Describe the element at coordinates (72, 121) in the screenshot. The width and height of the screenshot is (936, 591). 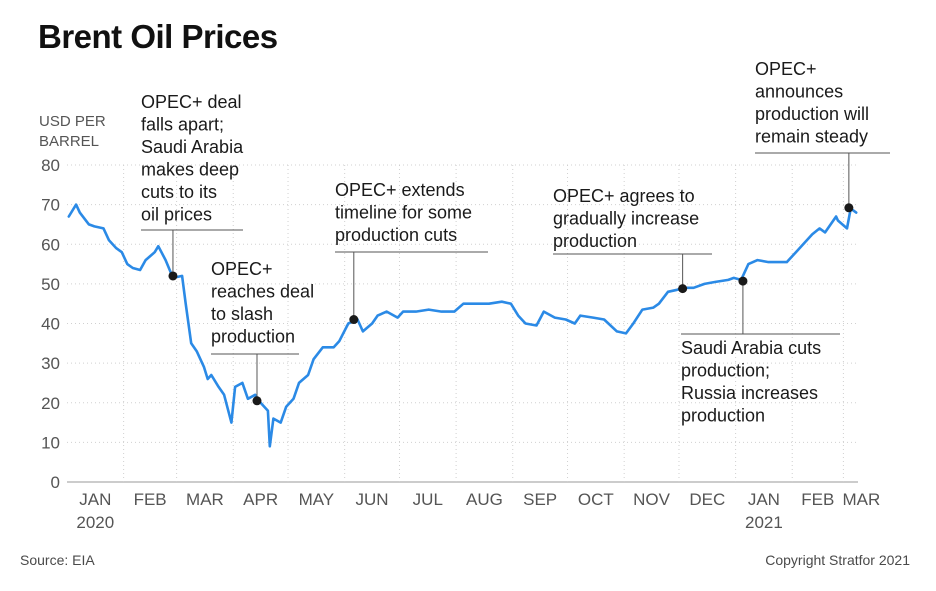
I see `y-axis-label: USD PER` at that location.